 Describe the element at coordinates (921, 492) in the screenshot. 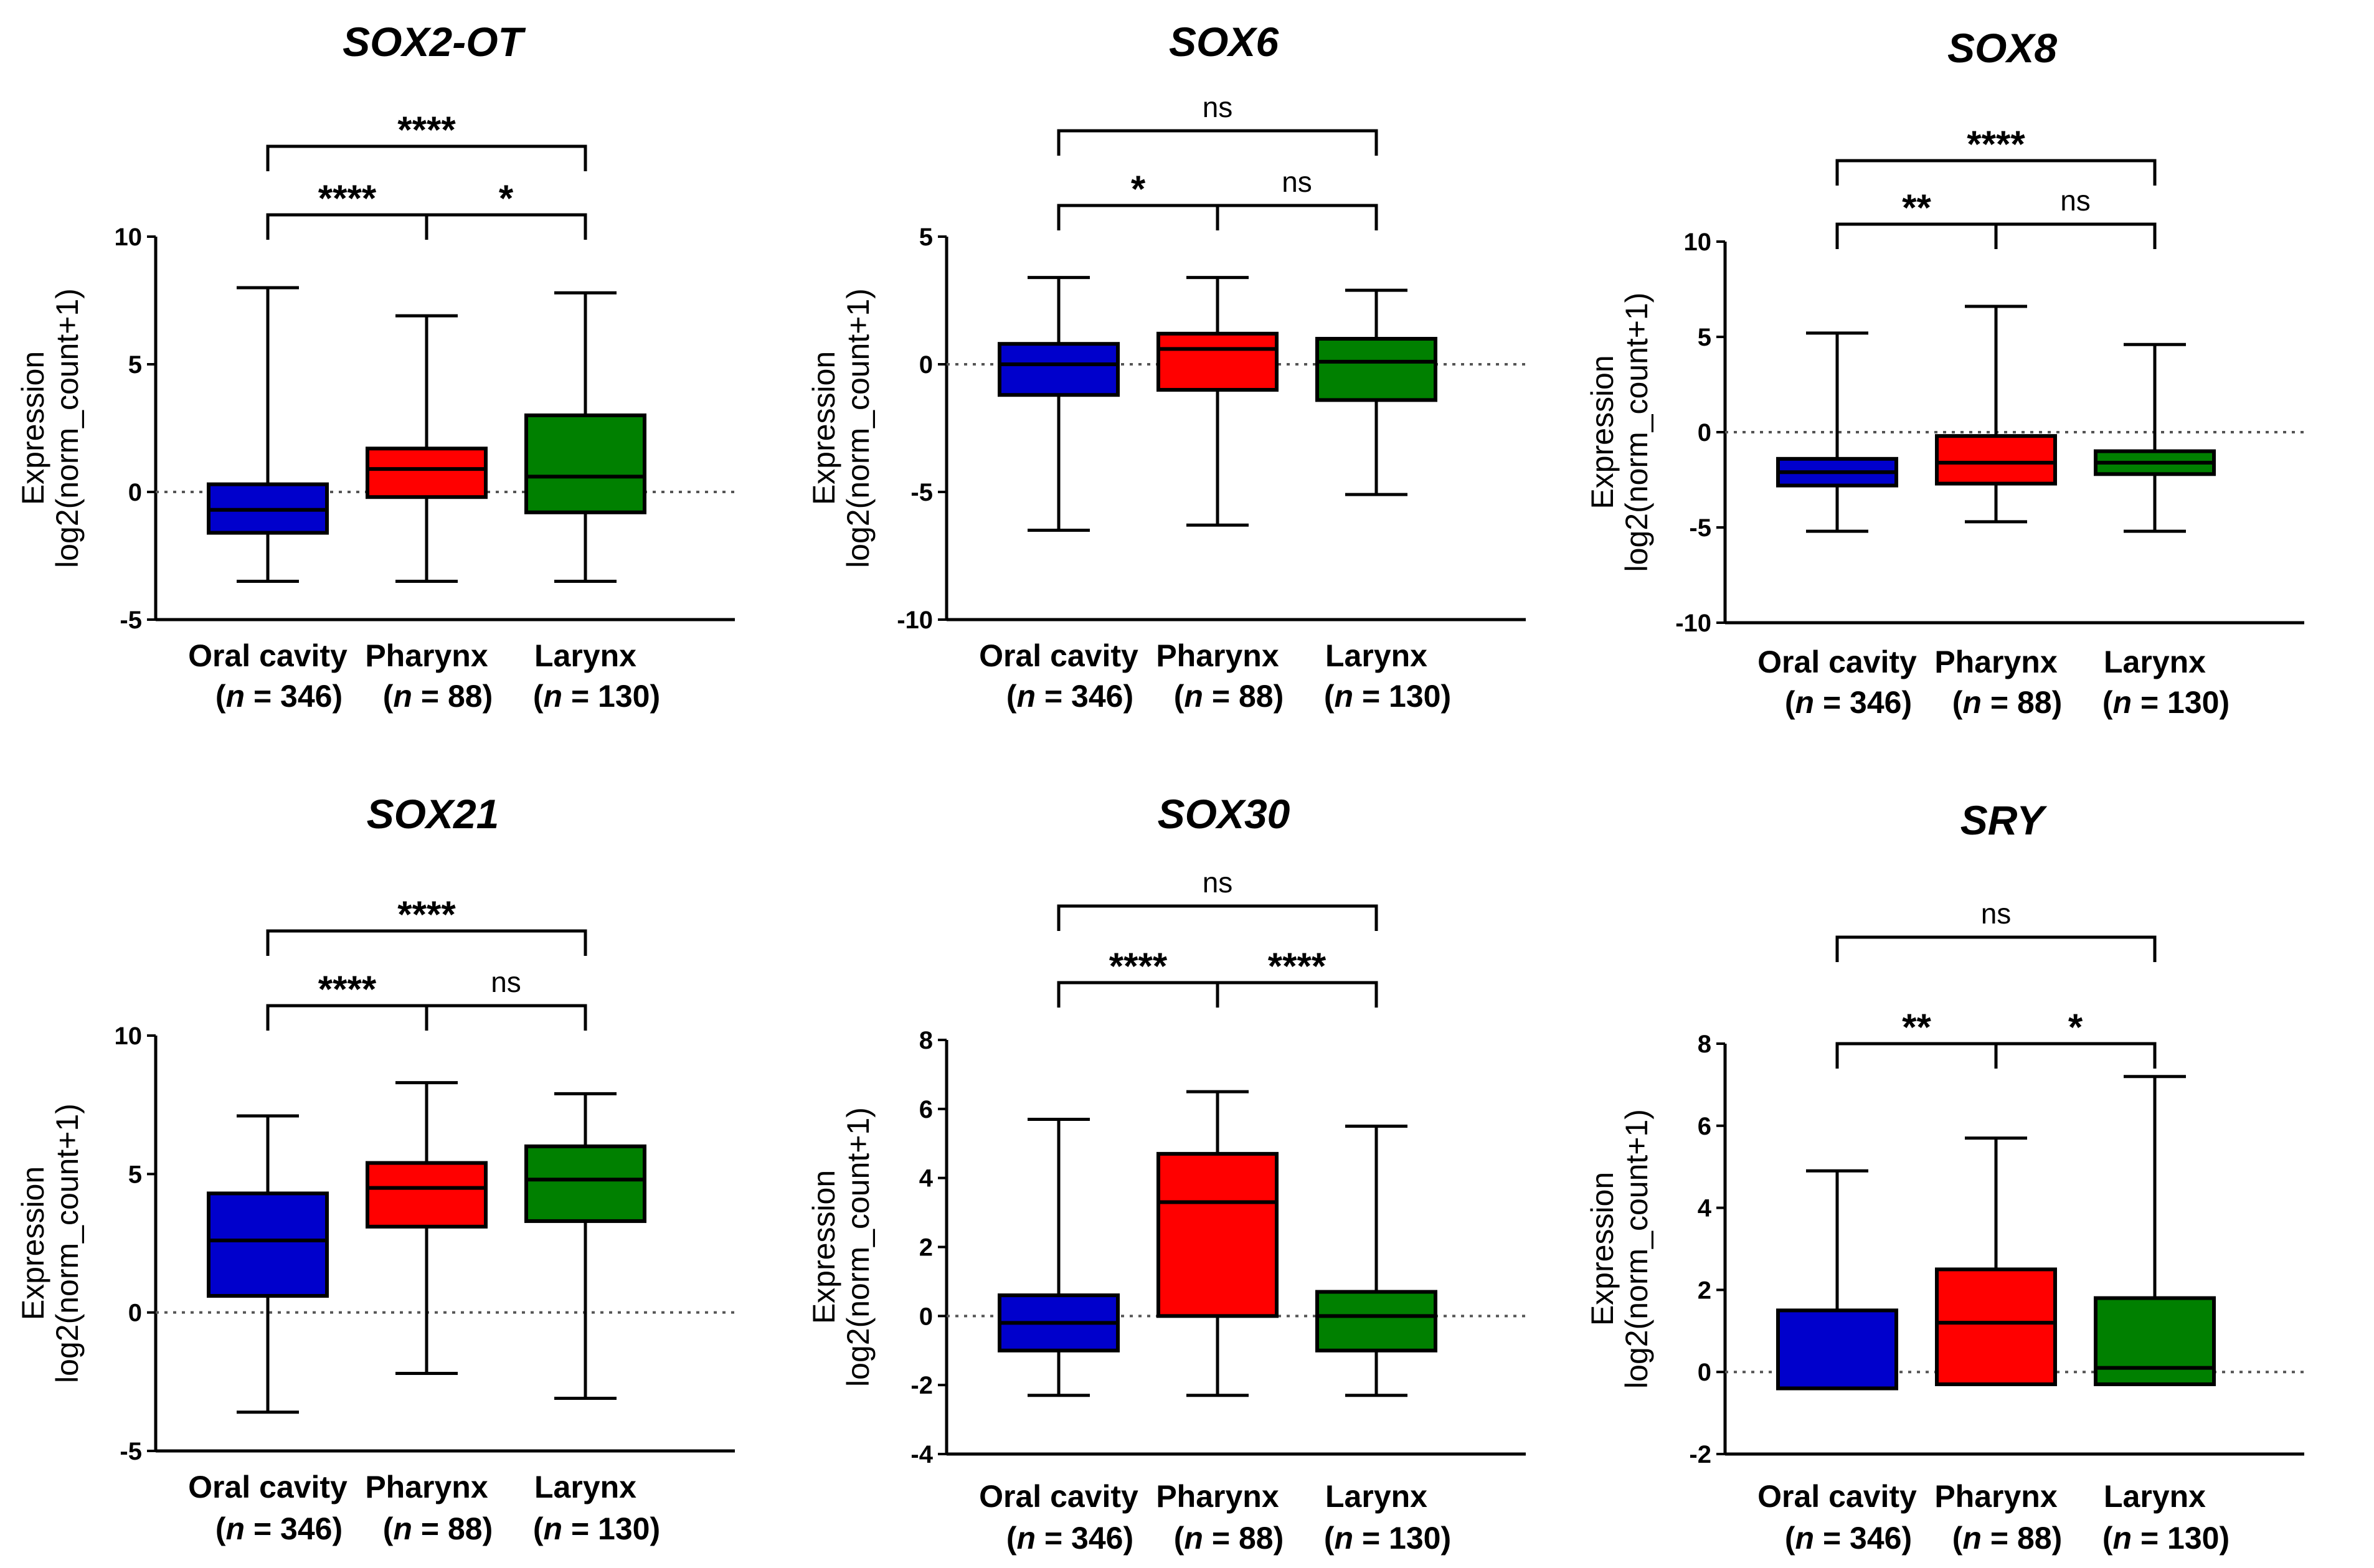

I see `y-tick-label: -5` at that location.